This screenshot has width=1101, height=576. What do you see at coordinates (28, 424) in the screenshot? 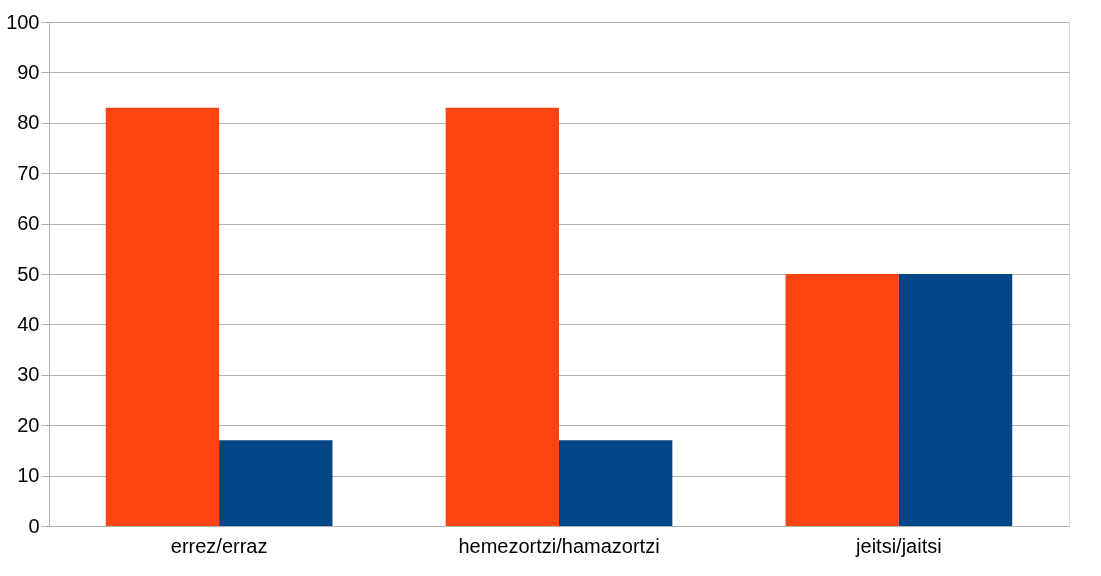
I see `y-tick-label: 20` at bounding box center [28, 424].